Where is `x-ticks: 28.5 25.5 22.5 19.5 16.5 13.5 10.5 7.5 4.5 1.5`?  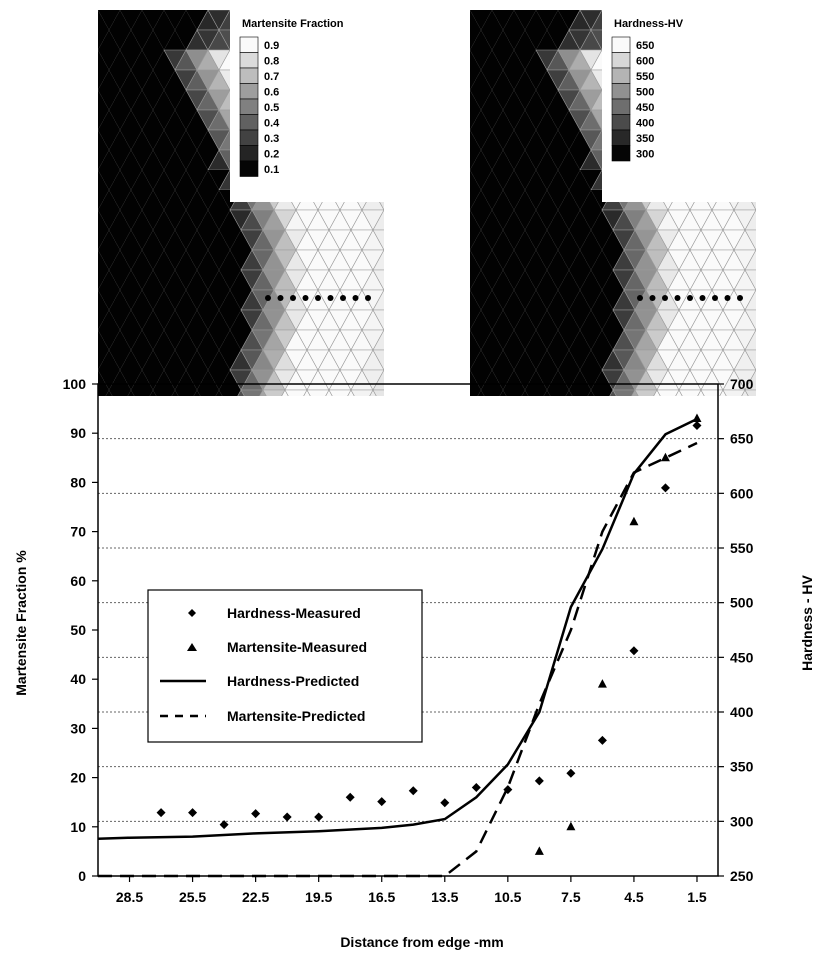
x-ticks: 28.5 25.5 22.5 19.5 16.5 13.5 10.5 7.5 4.5 1.5 is located at coordinates (411, 890).